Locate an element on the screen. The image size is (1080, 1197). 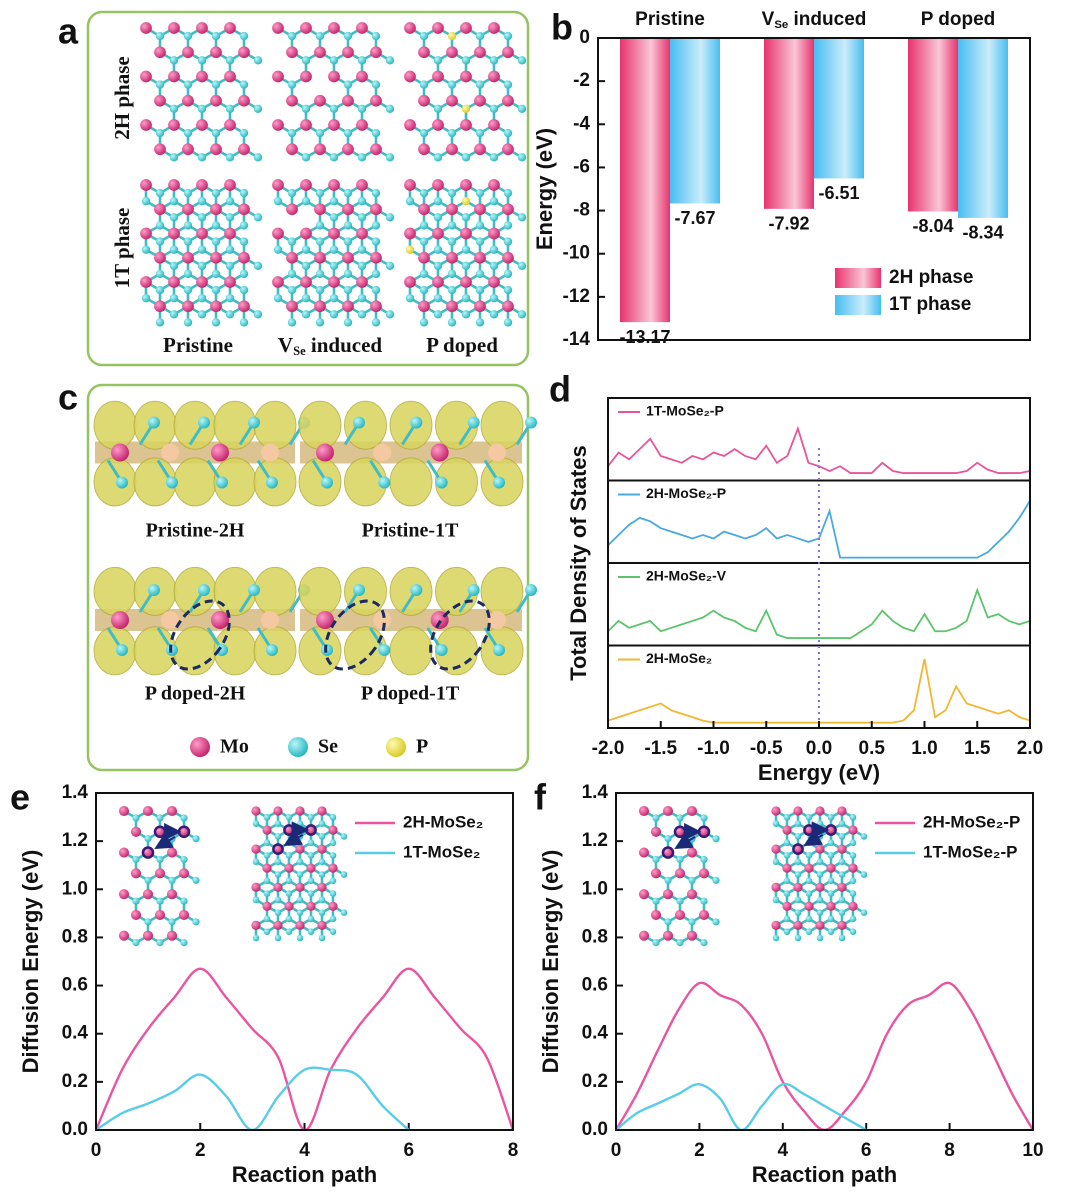
value-label: -7.92 is located at coordinates (788, 224).